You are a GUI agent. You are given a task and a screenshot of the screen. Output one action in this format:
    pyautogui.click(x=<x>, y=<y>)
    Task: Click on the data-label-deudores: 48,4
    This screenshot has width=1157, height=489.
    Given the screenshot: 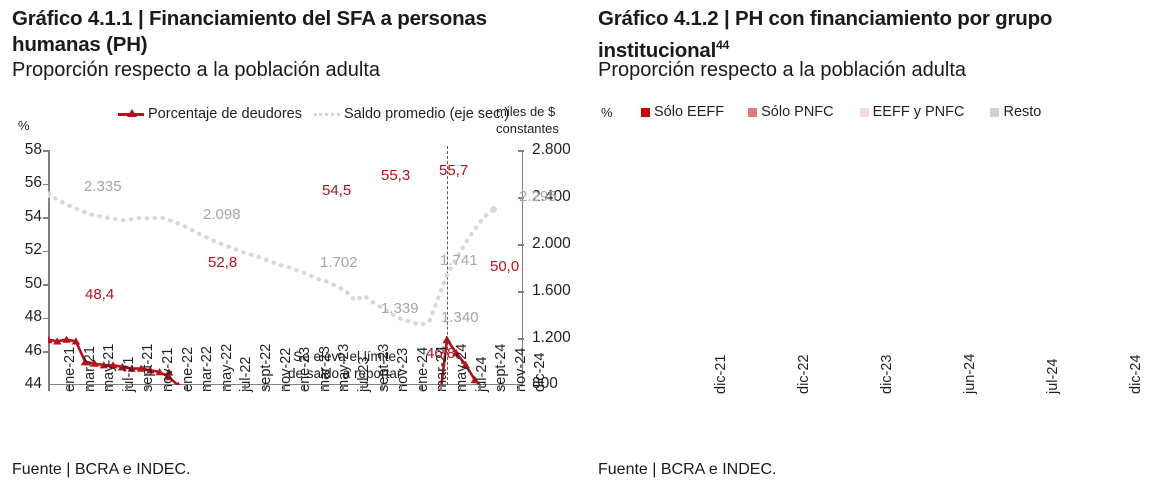 What is the action you would take?
    pyautogui.click(x=100, y=294)
    